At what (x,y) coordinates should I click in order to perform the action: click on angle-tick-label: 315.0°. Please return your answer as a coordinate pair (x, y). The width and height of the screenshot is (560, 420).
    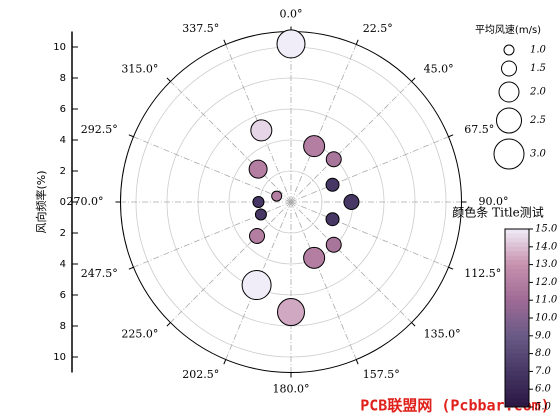
    Looking at the image, I should click on (139, 68).